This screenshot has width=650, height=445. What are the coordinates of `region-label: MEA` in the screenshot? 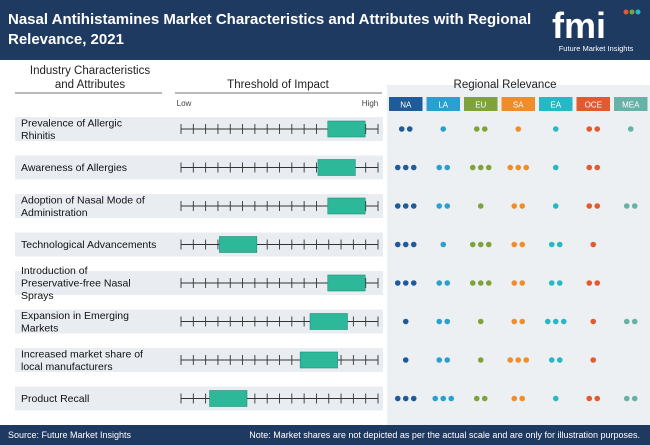 It's located at (631, 105).